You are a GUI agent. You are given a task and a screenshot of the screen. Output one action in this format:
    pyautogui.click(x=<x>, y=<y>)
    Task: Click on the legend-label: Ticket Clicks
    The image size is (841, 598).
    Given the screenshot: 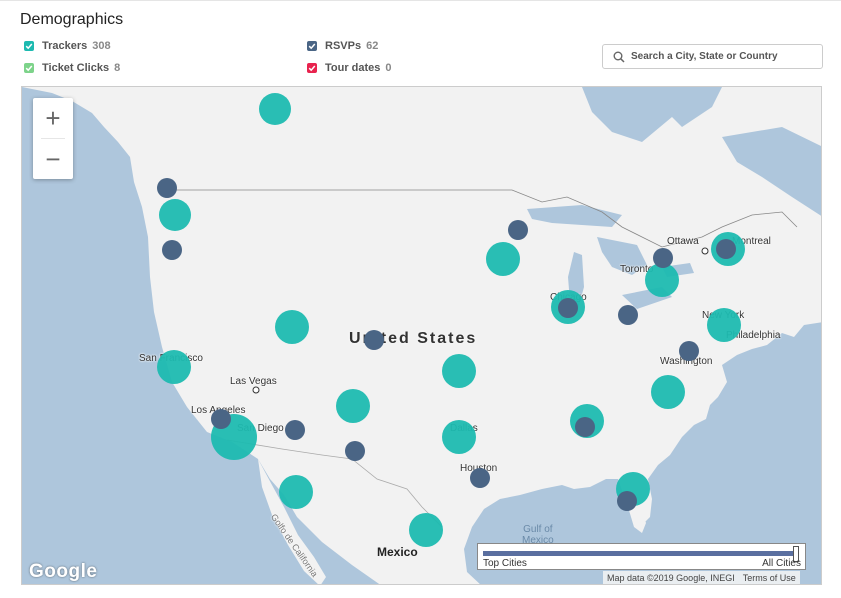 What is the action you would take?
    pyautogui.click(x=76, y=68)
    